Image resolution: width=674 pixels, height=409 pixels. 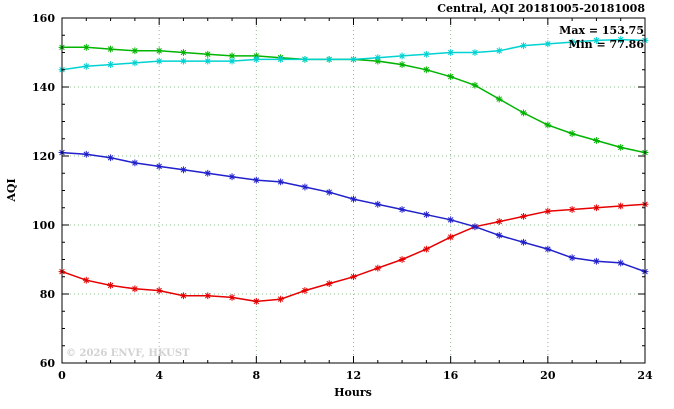 What do you see at coordinates (43, 225) in the screenshot?
I see `y-tick-label: 100` at bounding box center [43, 225].